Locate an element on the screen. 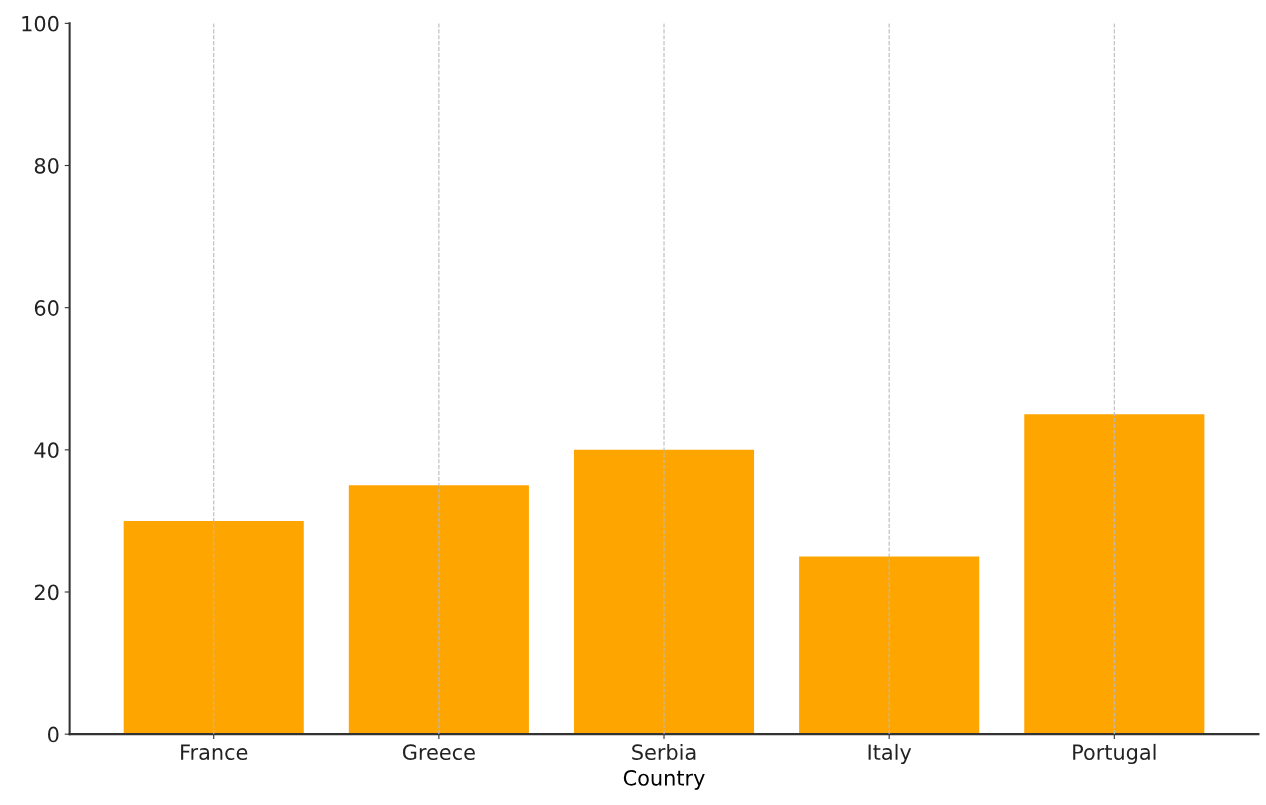 The height and width of the screenshot is (805, 1266). x-tick-label: France is located at coordinates (214, 752).